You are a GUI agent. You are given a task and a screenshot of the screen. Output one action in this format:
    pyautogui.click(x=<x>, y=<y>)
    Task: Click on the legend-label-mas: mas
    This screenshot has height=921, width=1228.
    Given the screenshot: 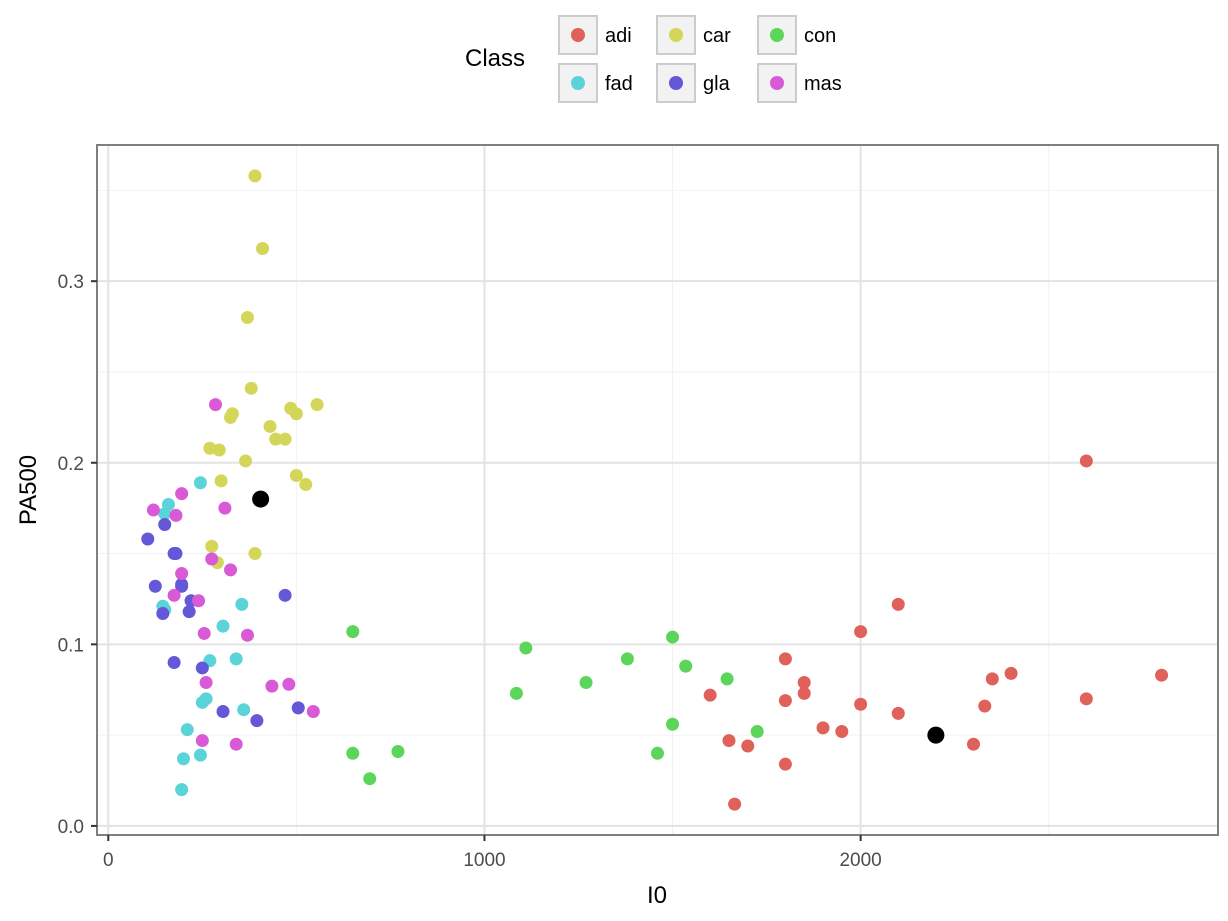 What is the action you would take?
    pyautogui.click(x=823, y=84)
    